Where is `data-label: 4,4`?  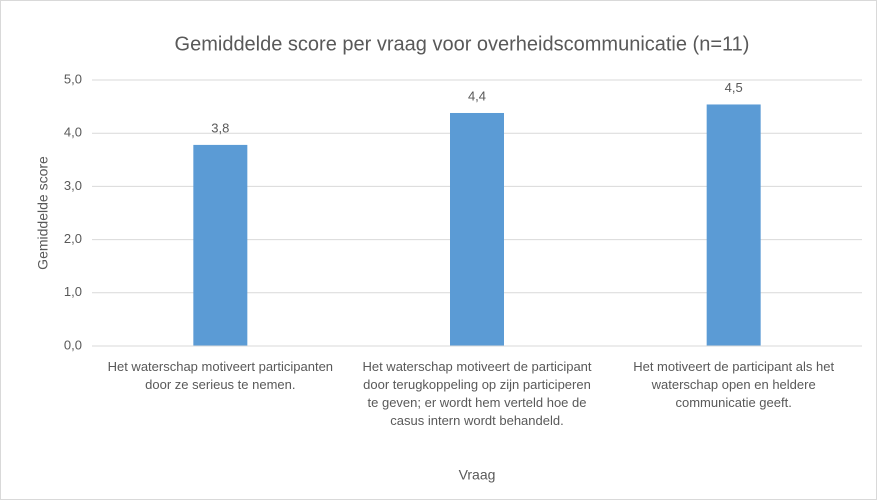
data-label: 4,4 is located at coordinates (477, 95).